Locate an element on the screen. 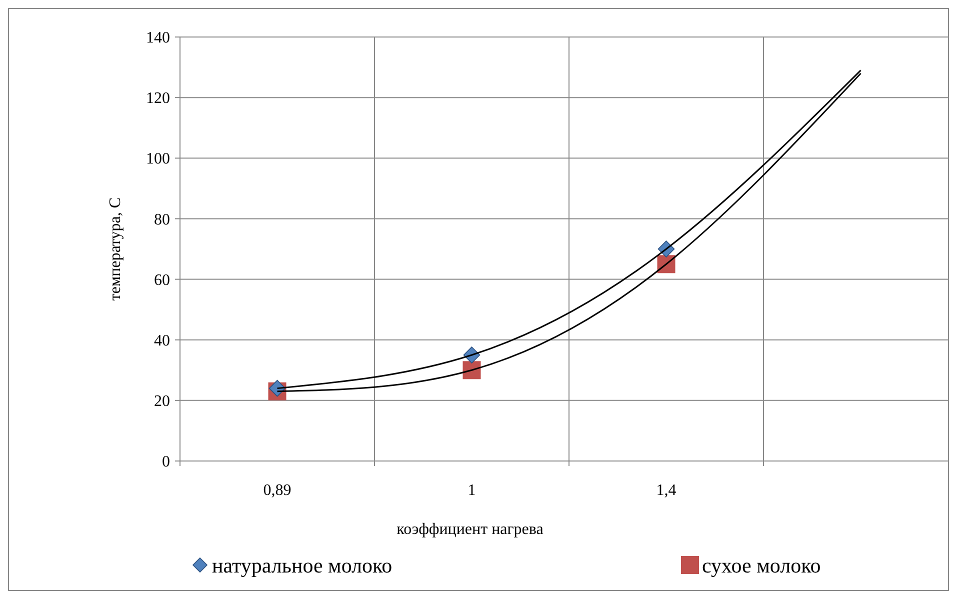 This screenshot has width=957, height=599. y-tick-label: 60 is located at coordinates (162, 280).